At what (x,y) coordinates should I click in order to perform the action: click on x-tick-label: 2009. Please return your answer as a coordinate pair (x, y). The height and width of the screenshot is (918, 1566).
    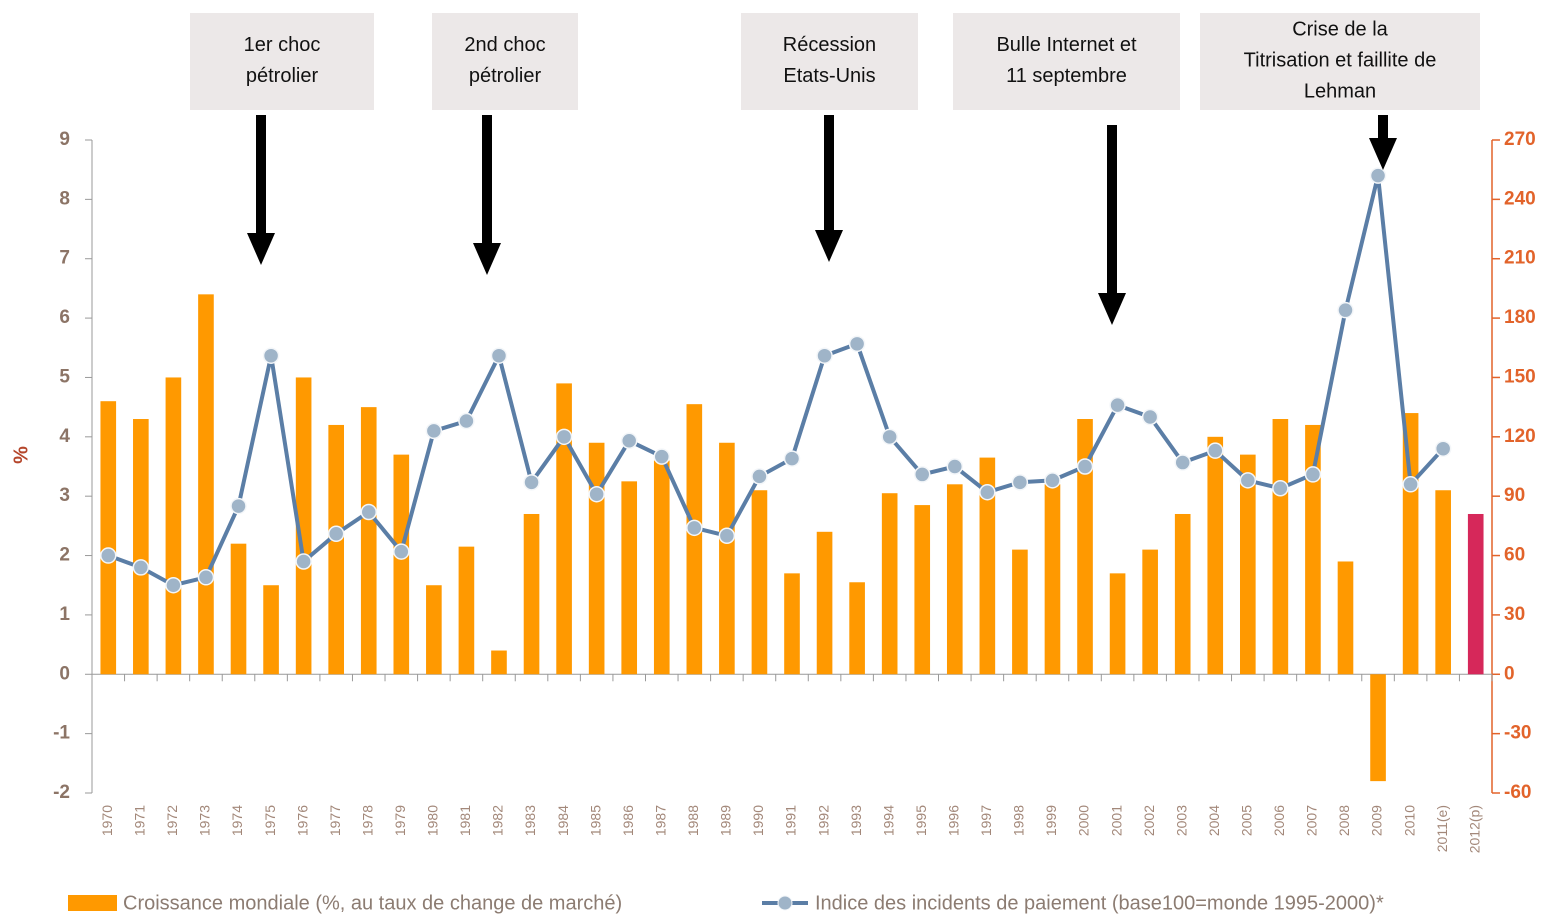
    Looking at the image, I should click on (1377, 820).